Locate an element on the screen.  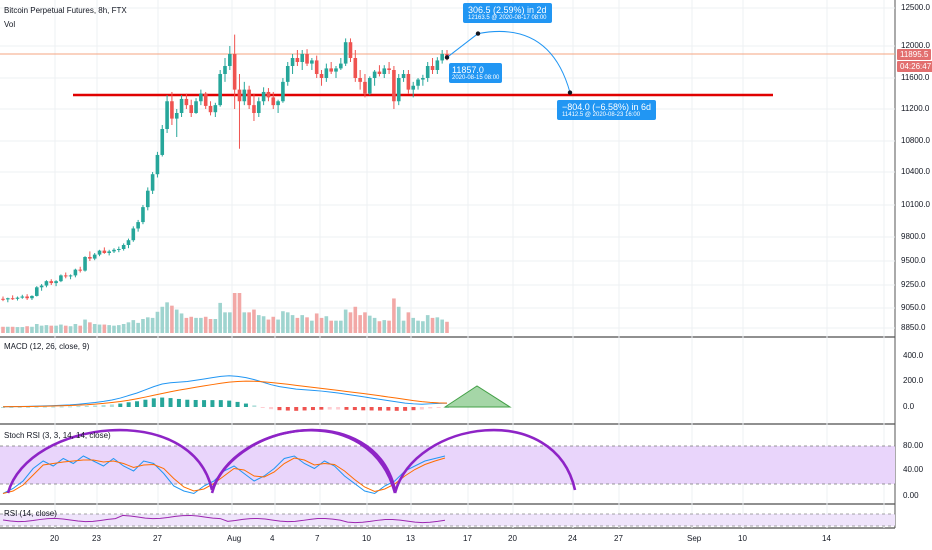
time-tick-label: 20 is located at coordinates (54, 538).